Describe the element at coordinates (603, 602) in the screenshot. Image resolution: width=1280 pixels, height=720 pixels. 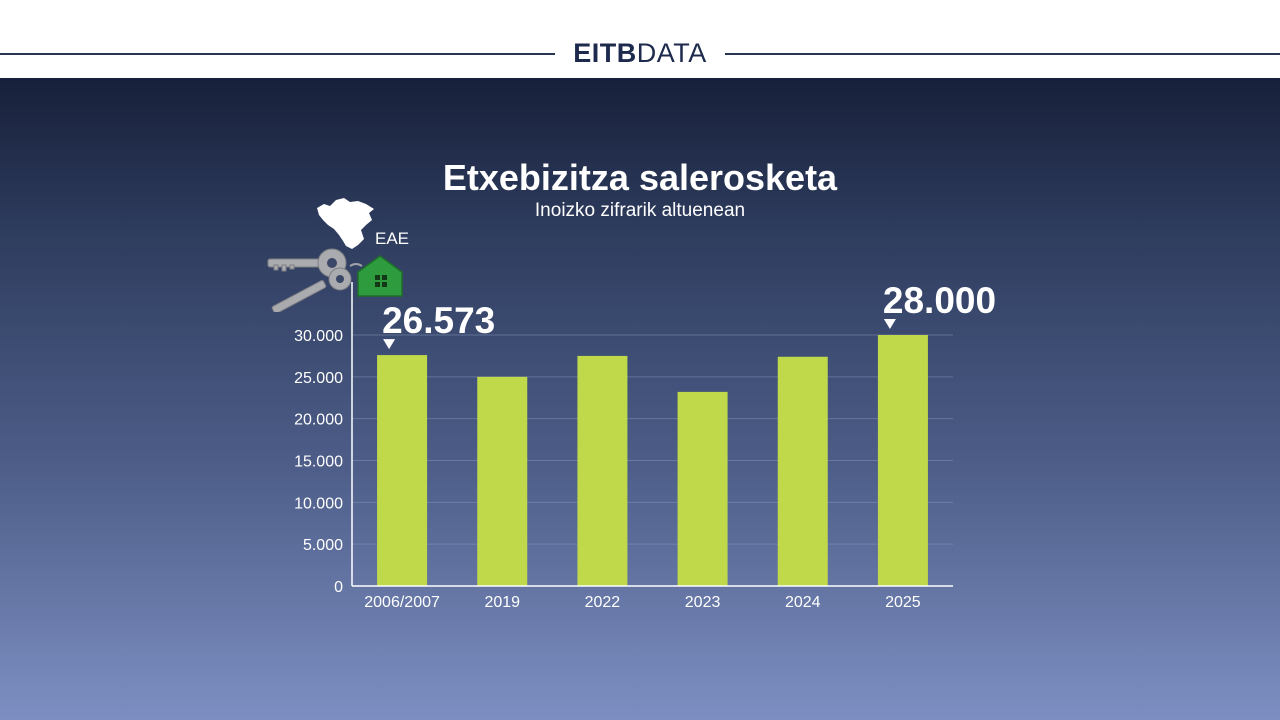
I see `x-tick-label: 2022` at that location.